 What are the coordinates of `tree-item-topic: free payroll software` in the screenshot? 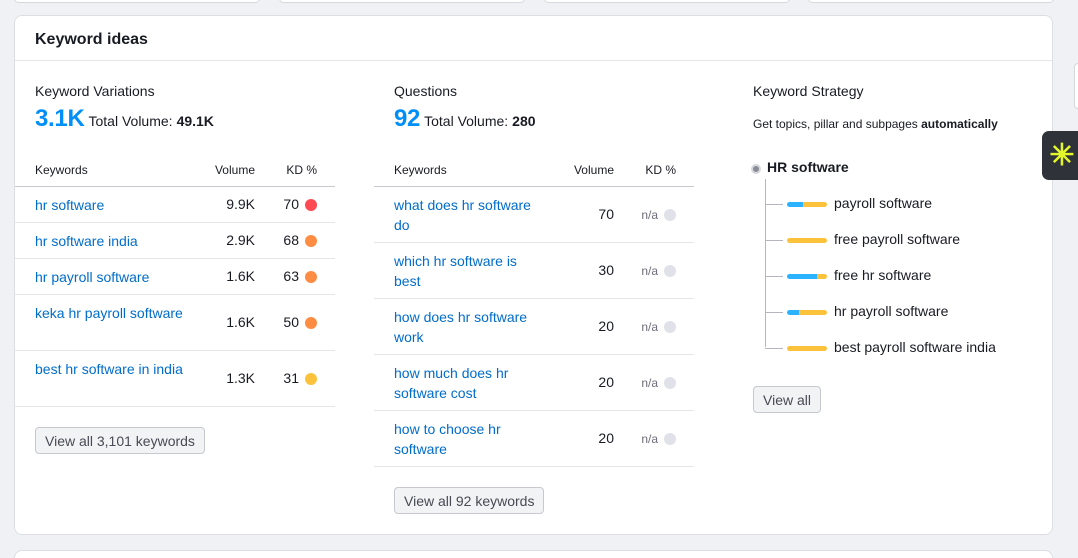 It's located at (897, 239).